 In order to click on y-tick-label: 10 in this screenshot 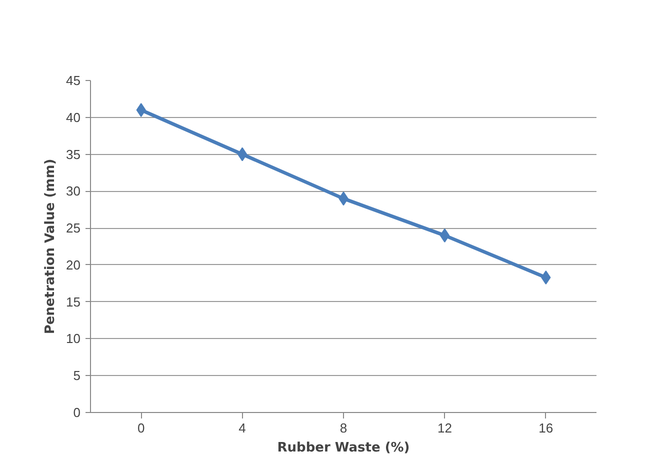, I will do `click(73, 338)`.